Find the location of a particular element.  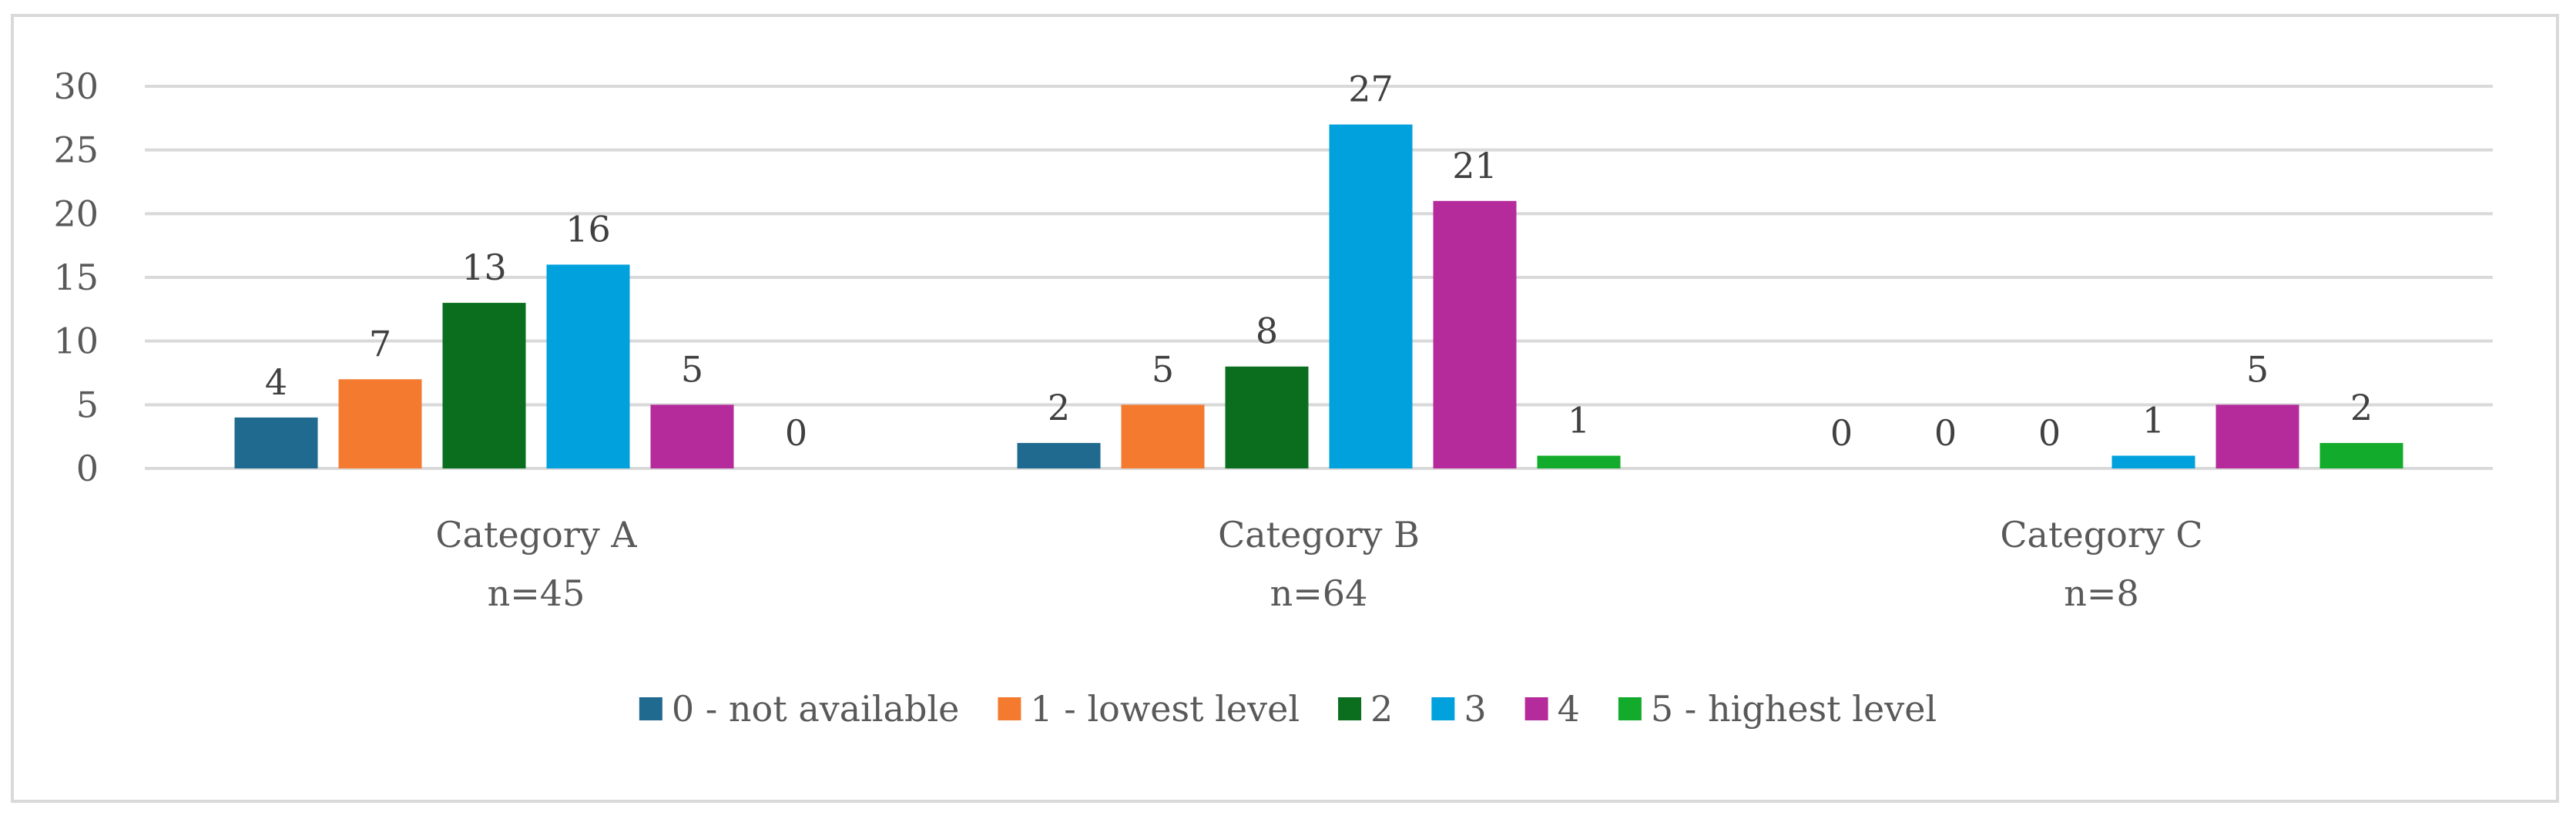

data-label: 4 is located at coordinates (276, 382).